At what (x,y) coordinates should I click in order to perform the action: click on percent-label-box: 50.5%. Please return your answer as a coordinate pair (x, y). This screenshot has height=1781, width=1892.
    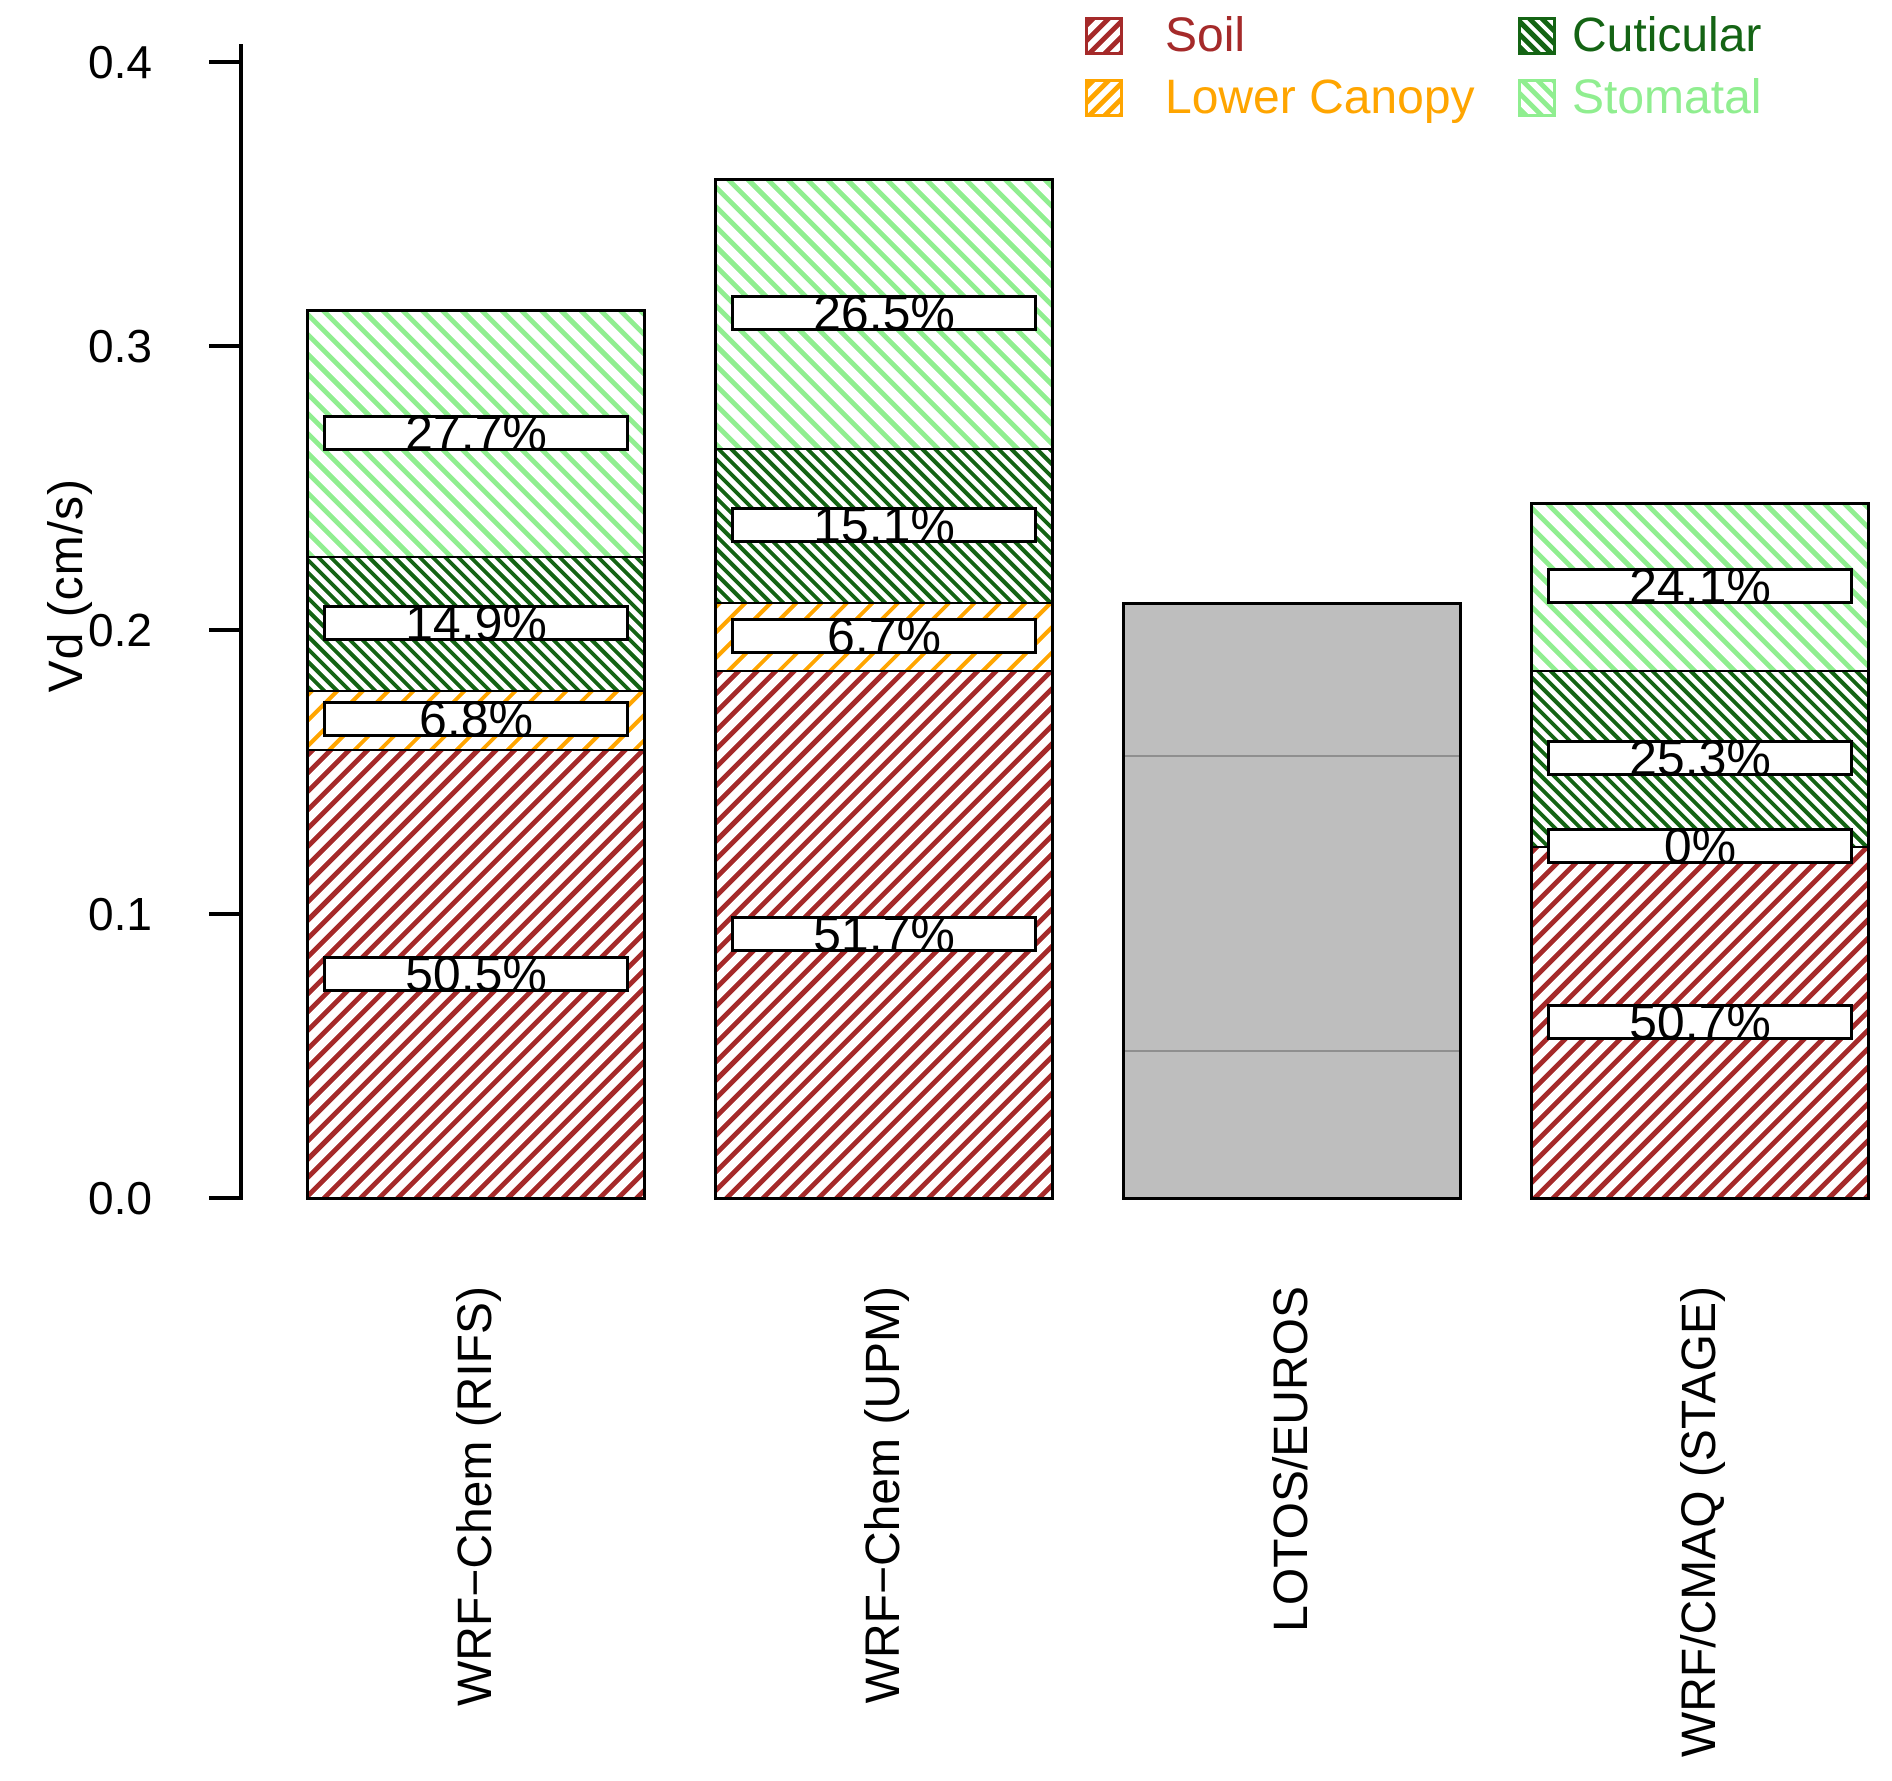
    Looking at the image, I should click on (476, 973).